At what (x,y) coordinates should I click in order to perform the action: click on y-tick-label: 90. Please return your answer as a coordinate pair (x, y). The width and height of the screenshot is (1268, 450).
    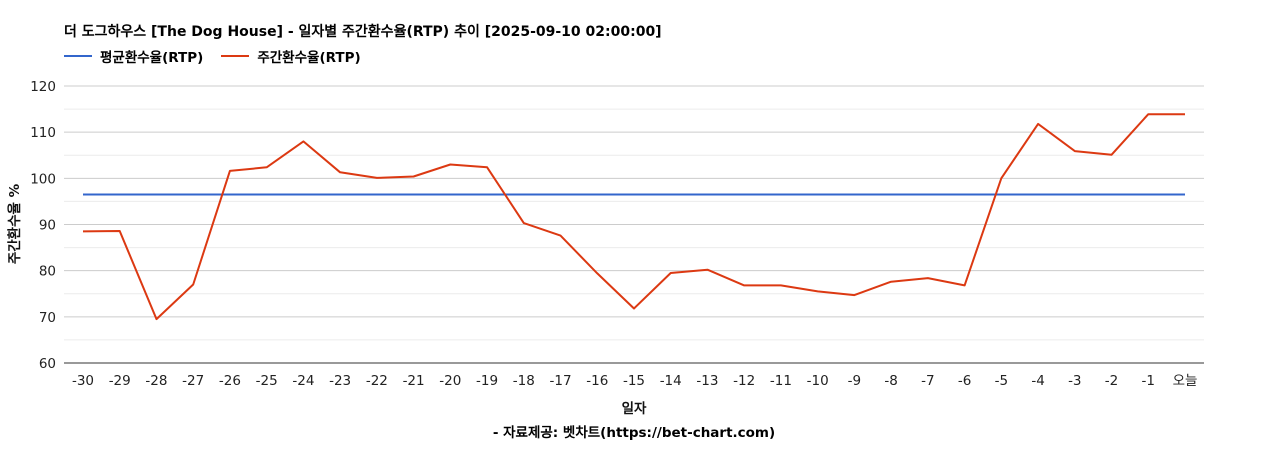
    Looking at the image, I should click on (47, 226).